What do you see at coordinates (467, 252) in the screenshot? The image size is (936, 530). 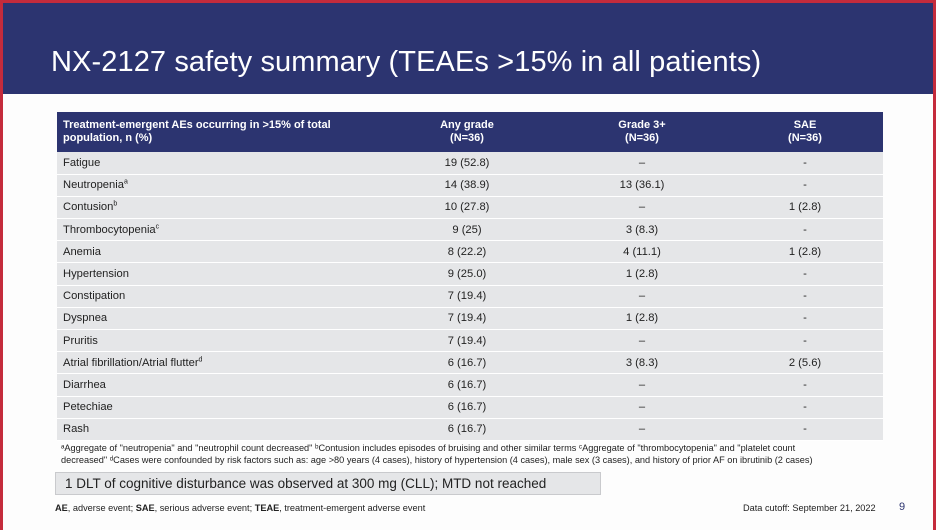 I see `cell-any-grade: 8 (22.2)` at bounding box center [467, 252].